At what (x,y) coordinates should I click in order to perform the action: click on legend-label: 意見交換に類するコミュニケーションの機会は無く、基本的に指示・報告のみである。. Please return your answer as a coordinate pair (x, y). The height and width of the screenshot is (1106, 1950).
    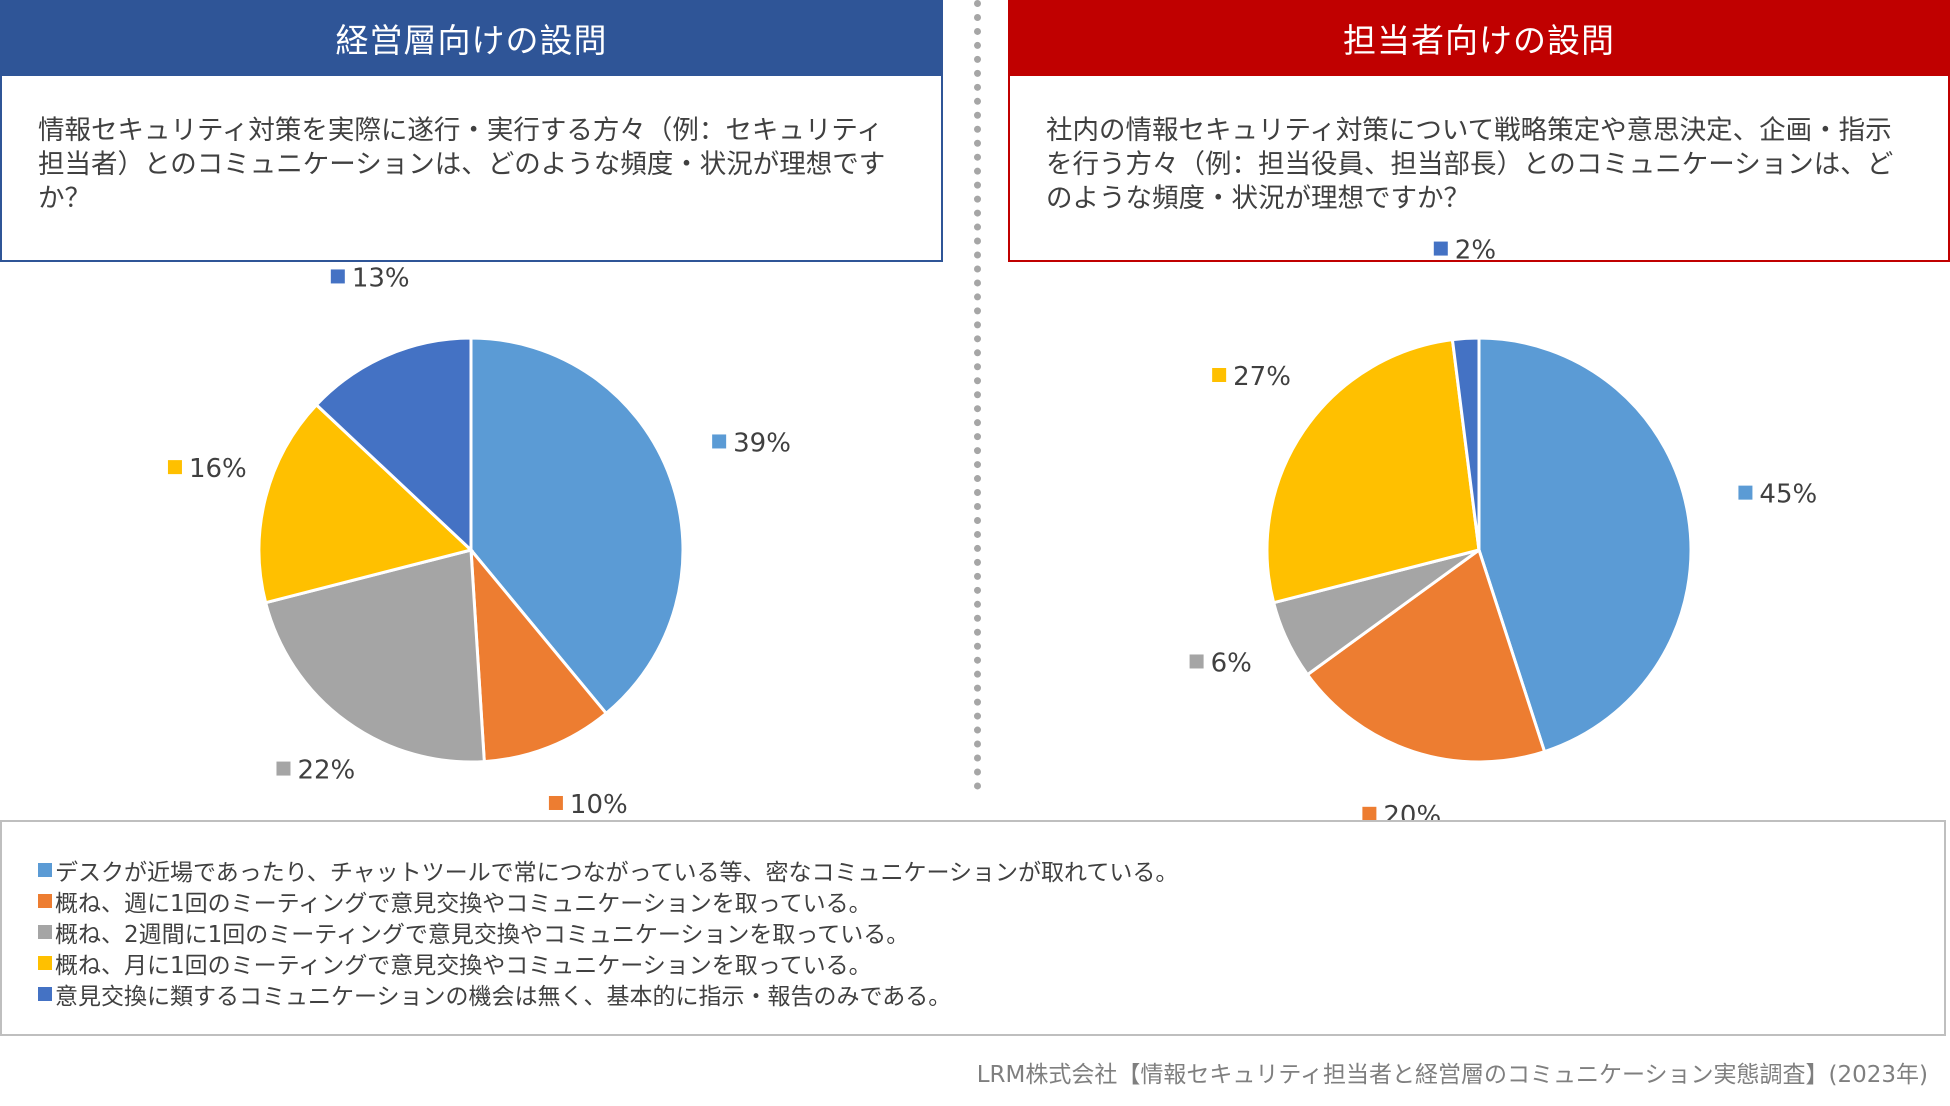
    Looking at the image, I should click on (503, 996).